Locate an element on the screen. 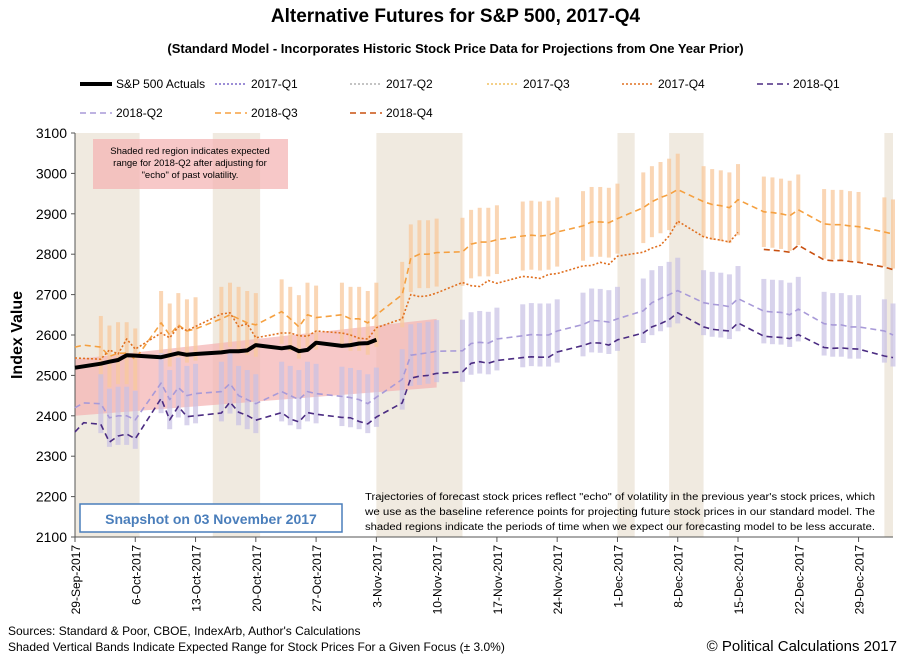  chart-title: Alternative Futures for S&P 500, 2017-Q4 is located at coordinates (455, 16).